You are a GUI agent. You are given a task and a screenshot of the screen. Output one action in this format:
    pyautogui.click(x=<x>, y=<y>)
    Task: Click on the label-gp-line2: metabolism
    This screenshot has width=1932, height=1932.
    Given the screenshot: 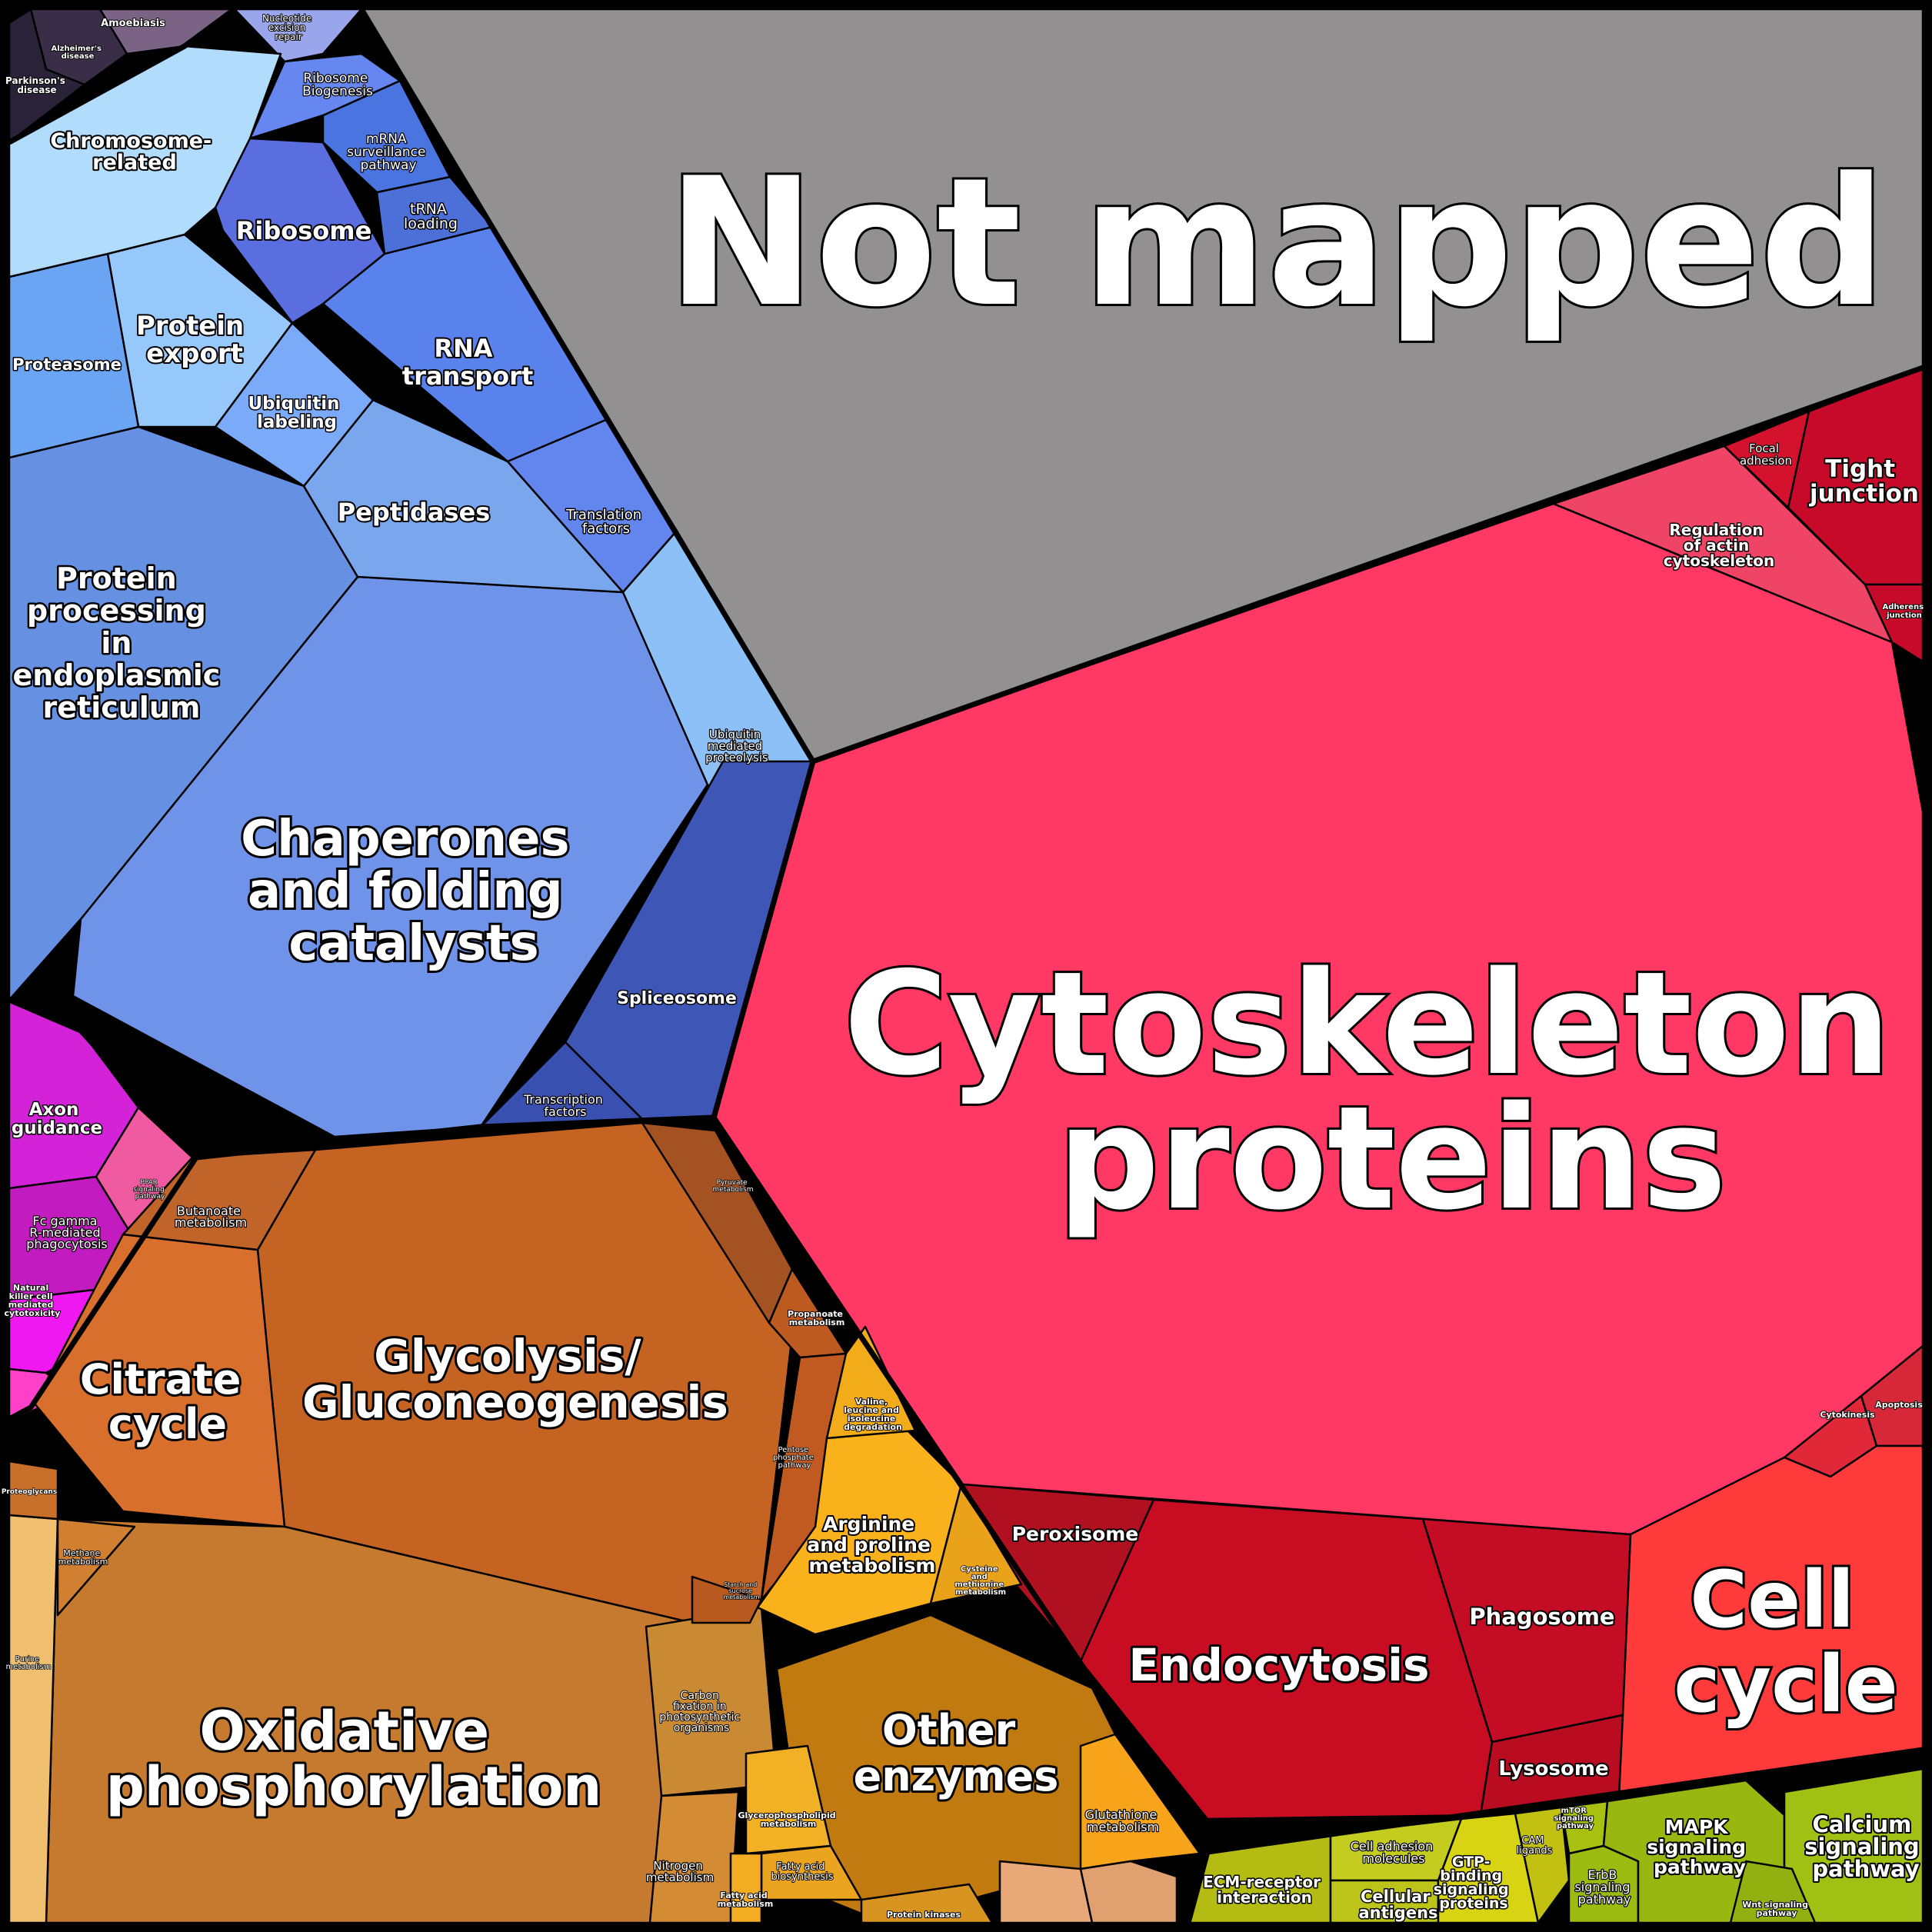 What is the action you would take?
    pyautogui.click(x=789, y=1824)
    